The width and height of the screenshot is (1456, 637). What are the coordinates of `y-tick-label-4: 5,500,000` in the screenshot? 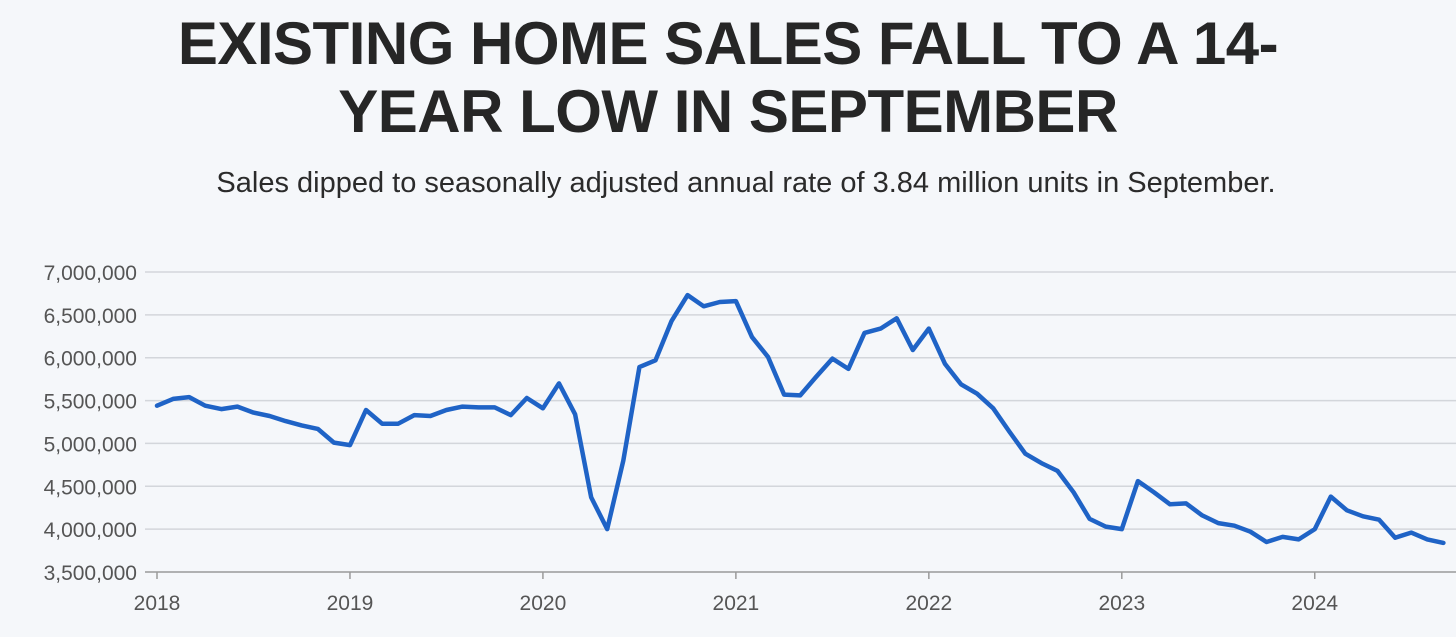 It's located at (90, 402).